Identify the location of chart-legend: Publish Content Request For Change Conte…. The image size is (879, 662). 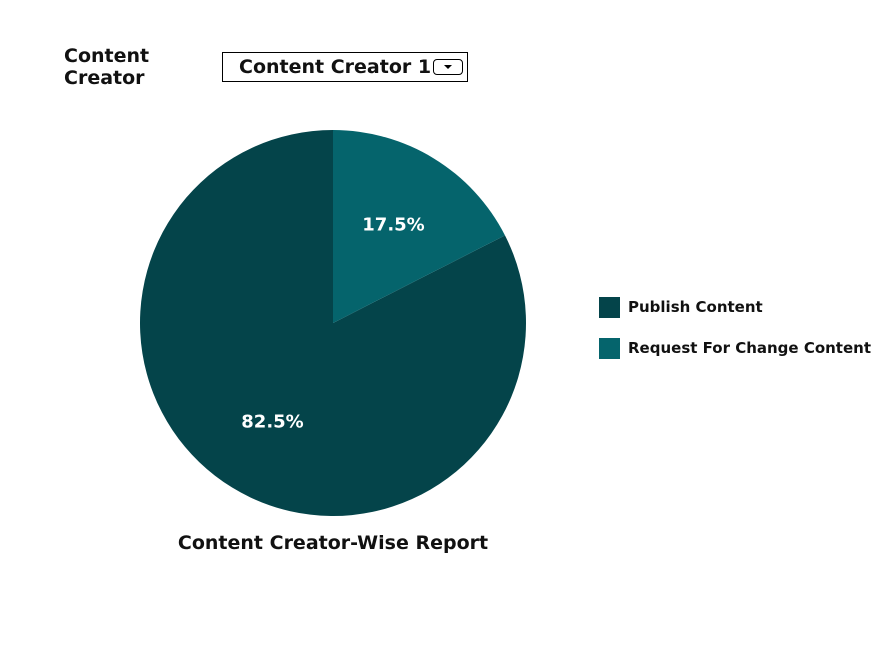
(735, 337).